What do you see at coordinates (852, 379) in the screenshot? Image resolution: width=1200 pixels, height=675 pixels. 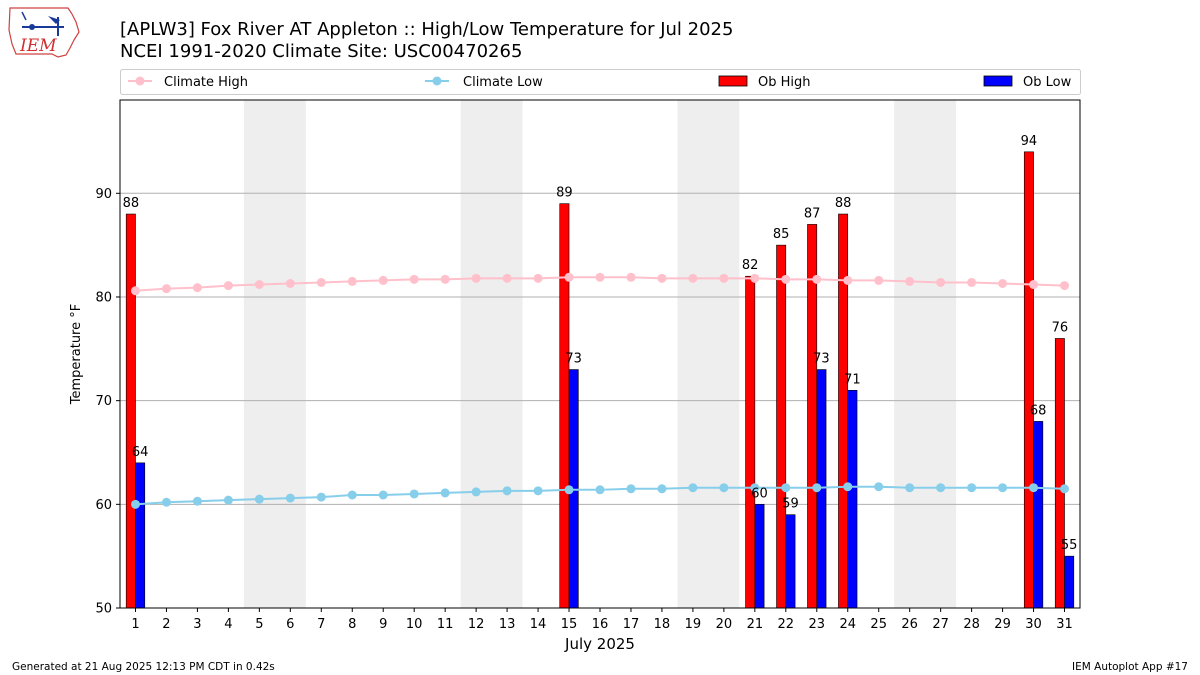 I see `label-ob-low-24: 71` at bounding box center [852, 379].